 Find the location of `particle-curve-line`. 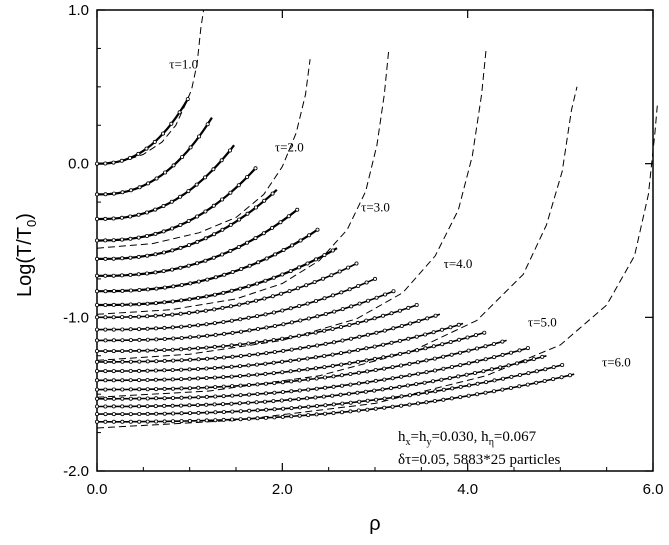

particle-curve-line is located at coordinates (236, 304).